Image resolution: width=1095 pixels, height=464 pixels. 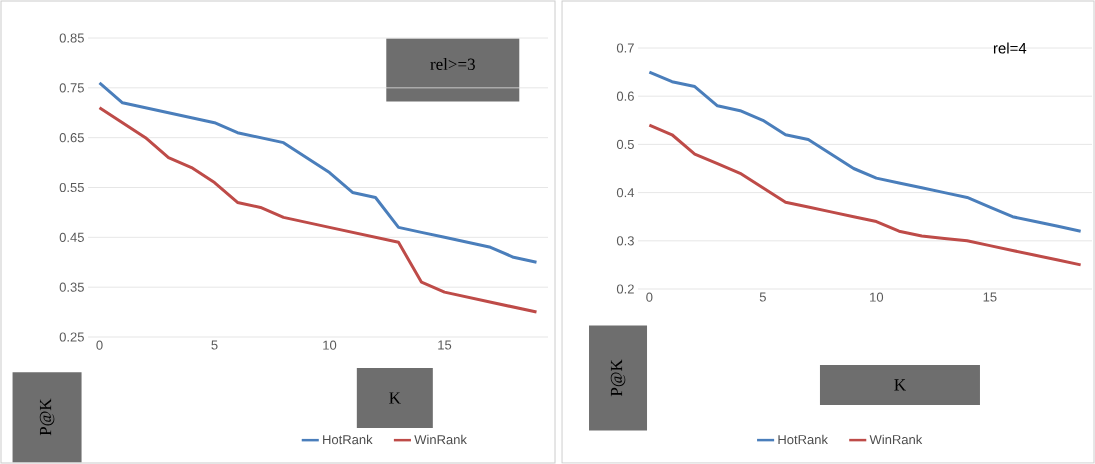 What do you see at coordinates (71, 88) in the screenshot?
I see `y-tick-label: 0.75` at bounding box center [71, 88].